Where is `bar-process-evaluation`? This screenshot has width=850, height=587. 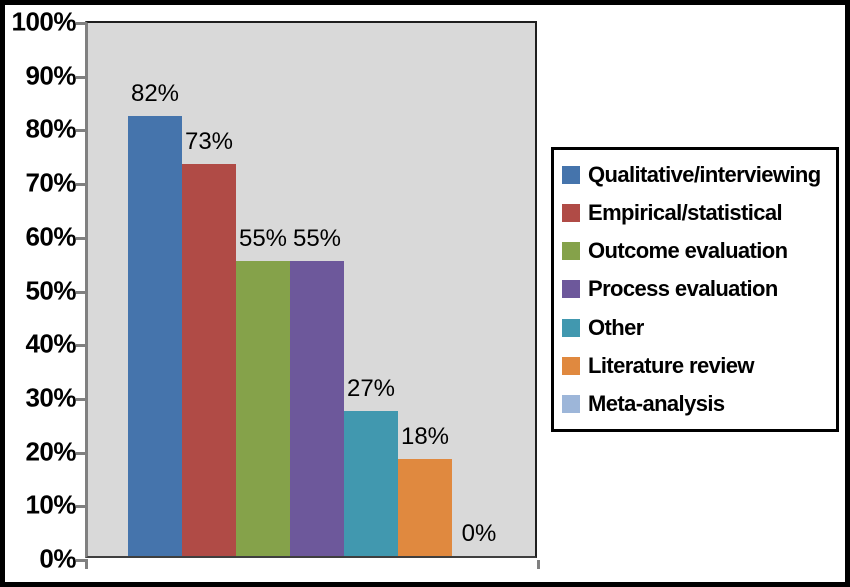 bar-process-evaluation is located at coordinates (317, 408).